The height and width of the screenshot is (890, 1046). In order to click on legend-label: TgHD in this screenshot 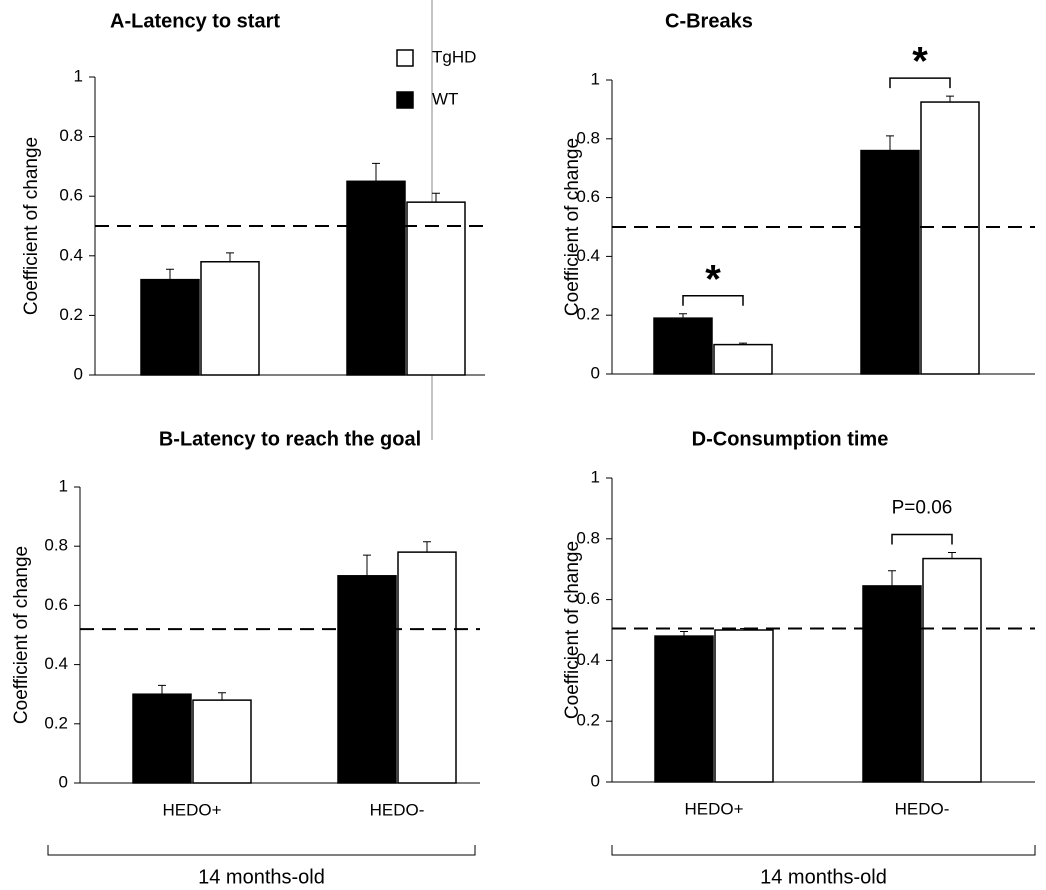, I will do `click(454, 56)`.